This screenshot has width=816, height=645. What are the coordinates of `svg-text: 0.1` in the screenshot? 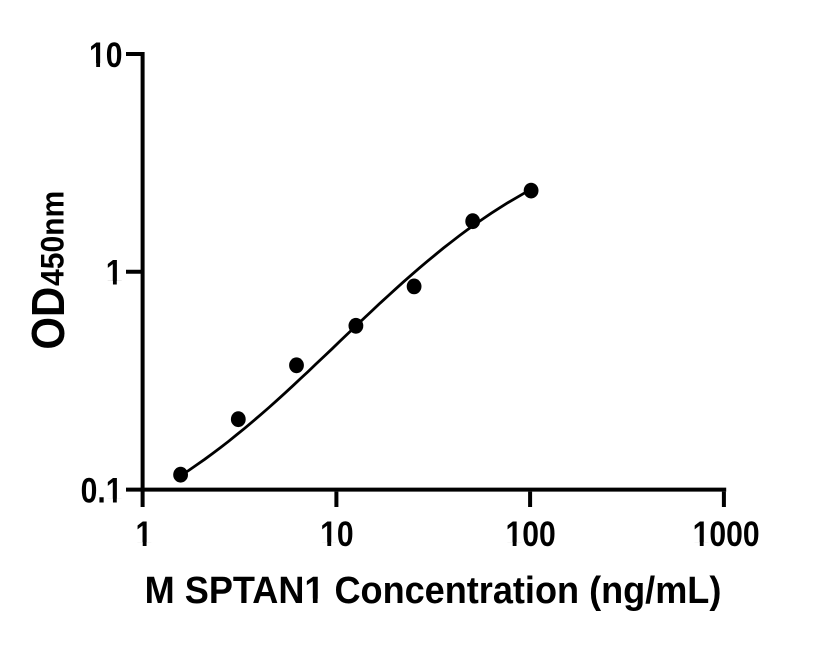 It's located at (102, 490).